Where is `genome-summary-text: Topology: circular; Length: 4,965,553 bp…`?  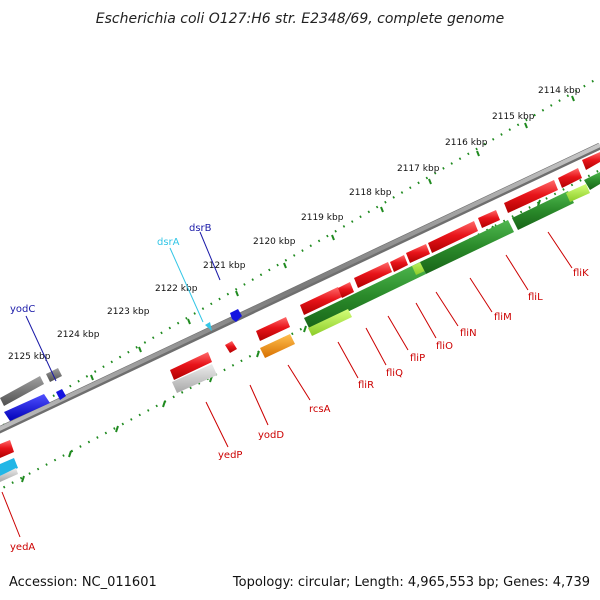 genome-summary-text: Topology: circular; Length: 4,965,553 bp… is located at coordinates (411, 582).